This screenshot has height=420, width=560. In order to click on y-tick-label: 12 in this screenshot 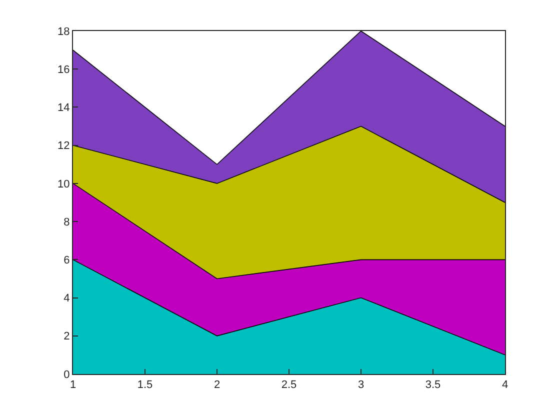, I will do `click(64, 146)`.